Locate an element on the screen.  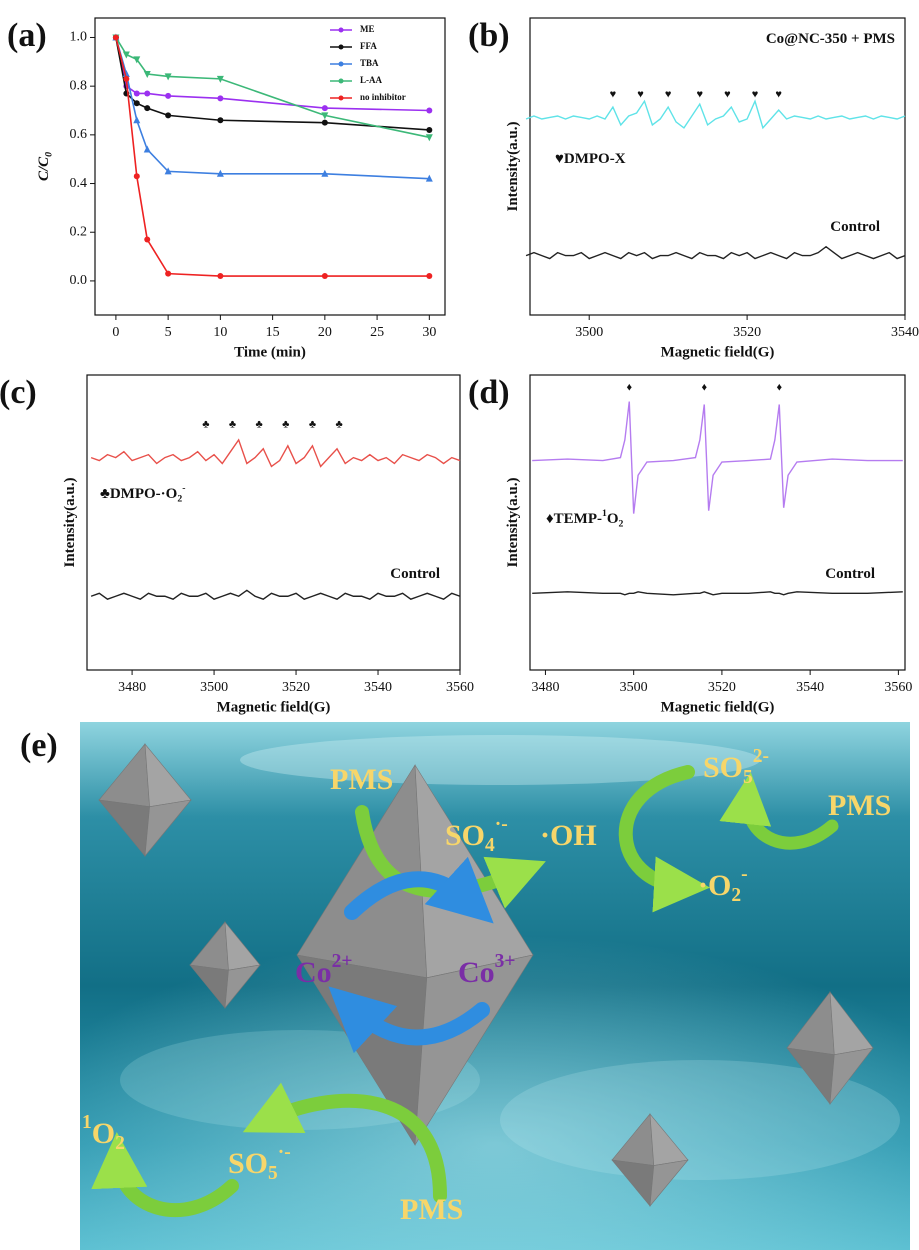
annotation-part: 2 is located at coordinates (179, 499).